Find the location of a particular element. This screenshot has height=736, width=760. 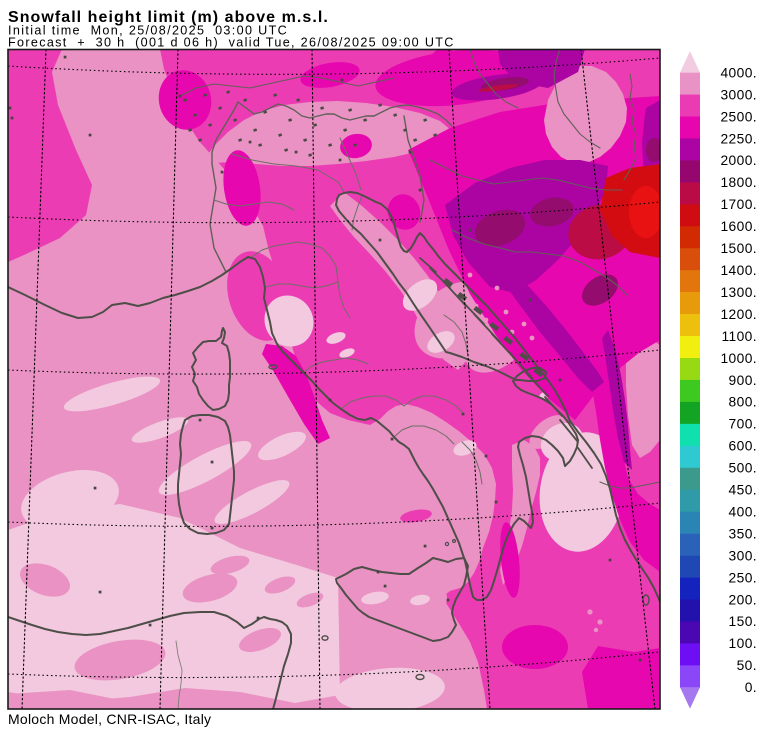

svg-text:Snowfall height limit (m) abov: Snowfall height limit (m) above m.s.l. is located at coordinates (168, 17).